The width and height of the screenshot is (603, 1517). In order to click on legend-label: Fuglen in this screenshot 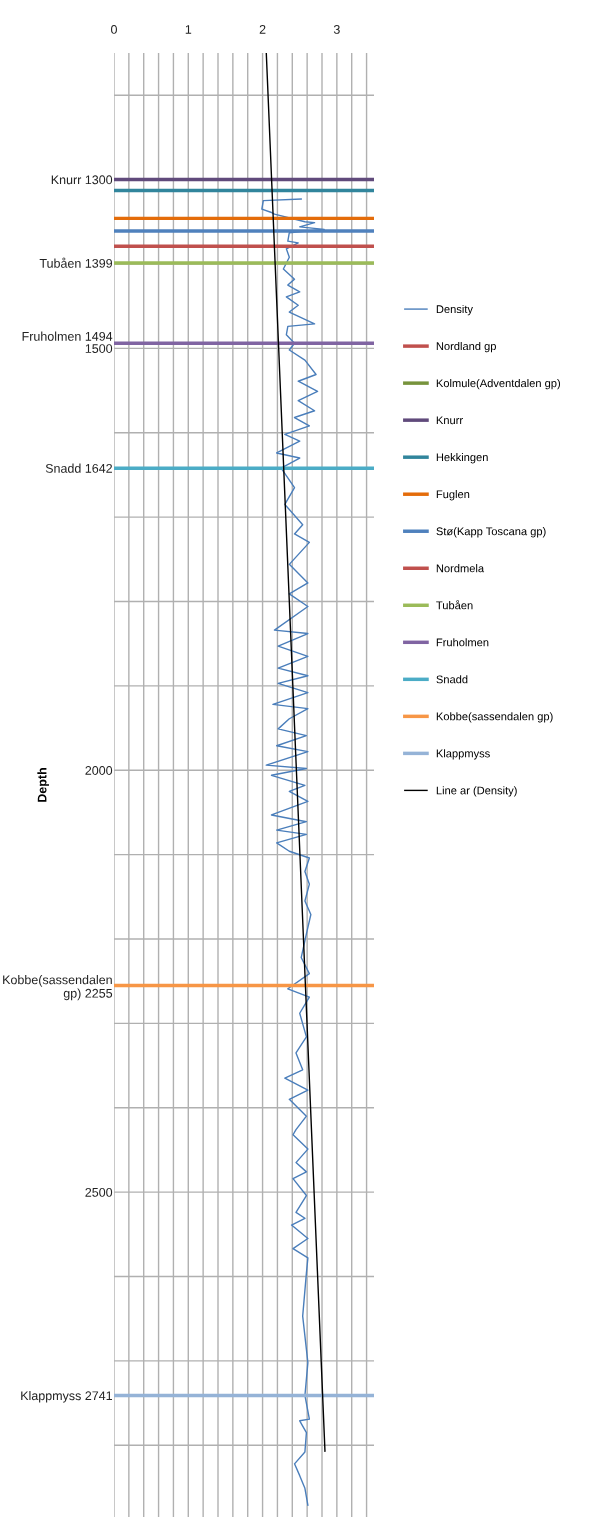, I will do `click(453, 495)`.